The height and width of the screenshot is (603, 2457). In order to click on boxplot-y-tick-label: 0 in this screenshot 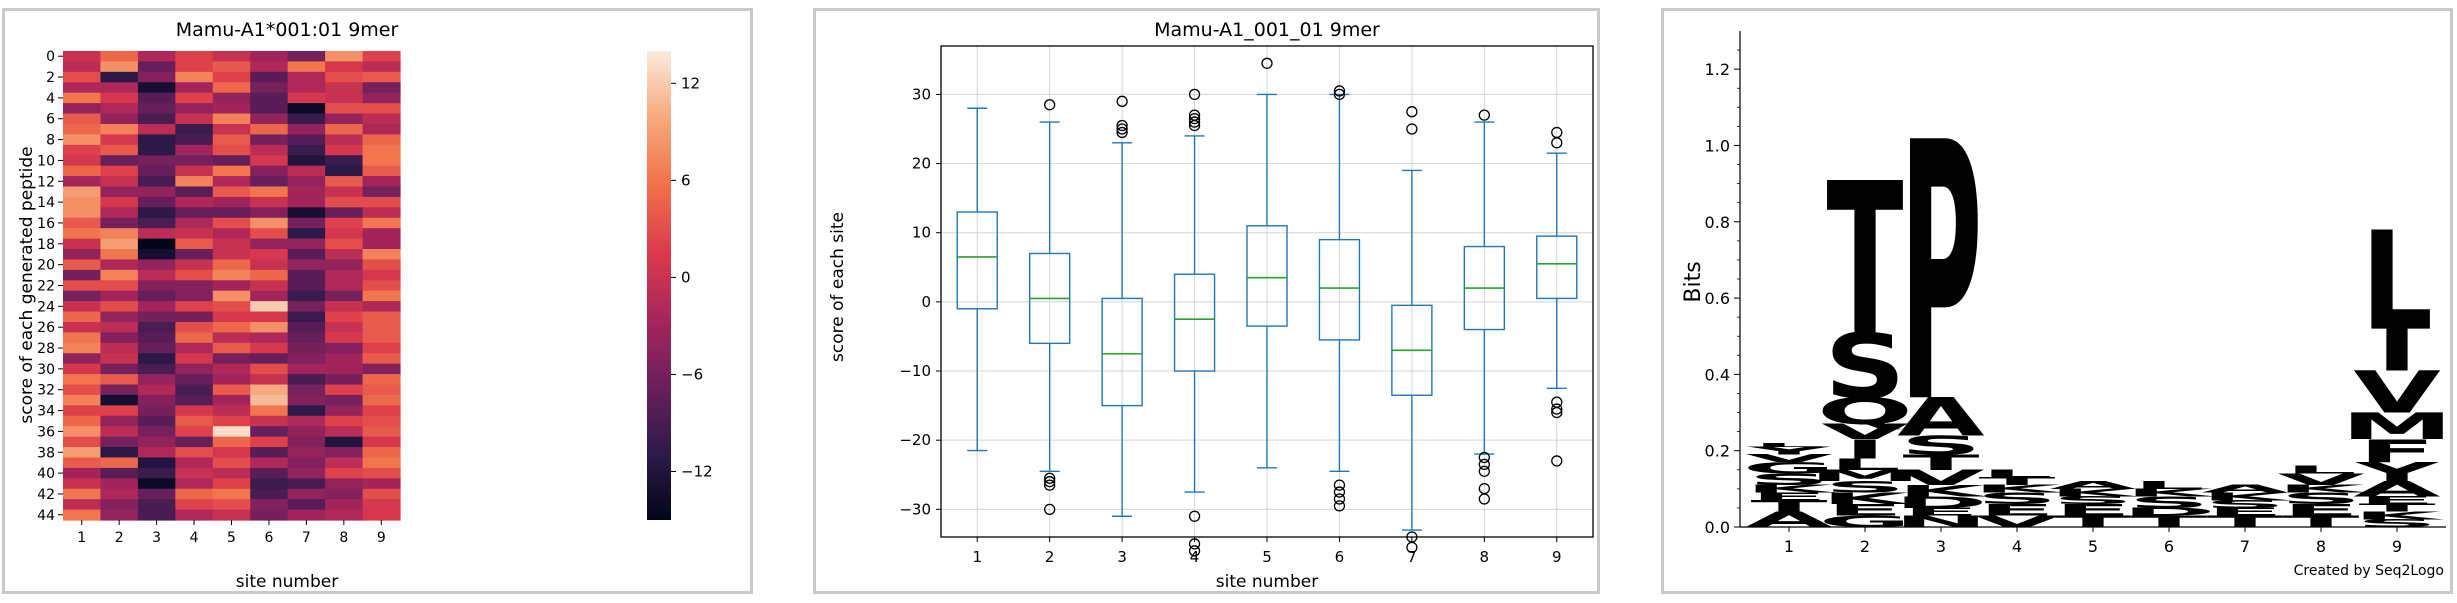, I will do `click(926, 302)`.